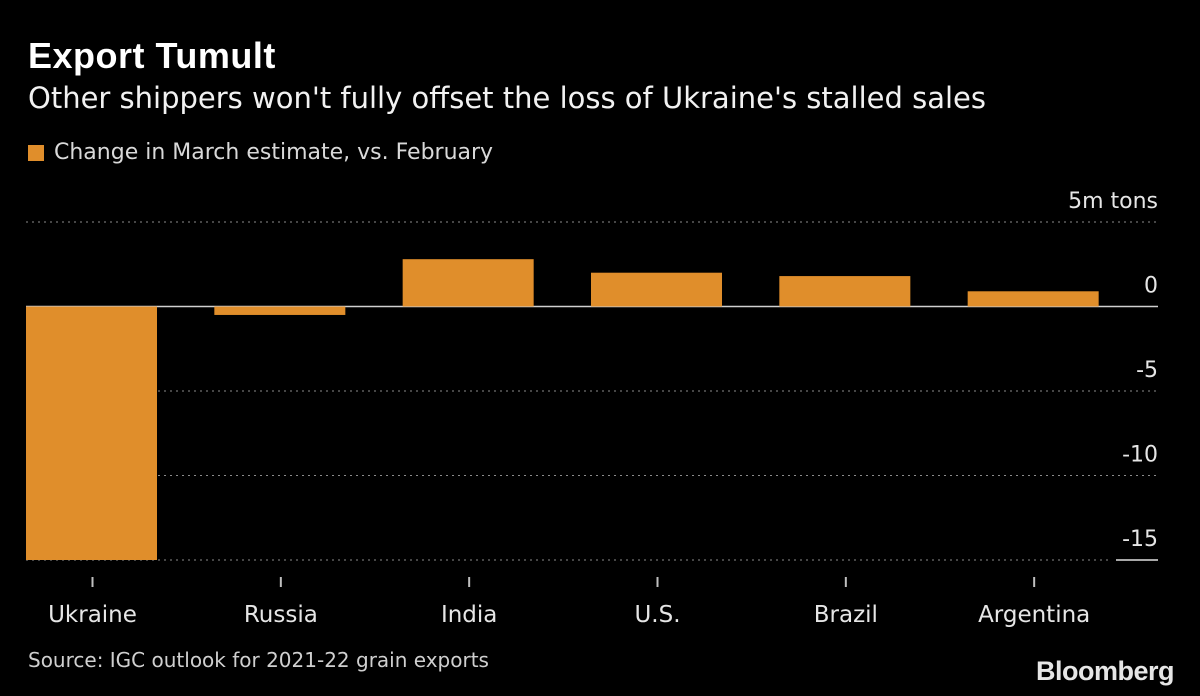 The image size is (1200, 696). What do you see at coordinates (657, 615) in the screenshot?
I see `x-tick-label: U.S.` at bounding box center [657, 615].